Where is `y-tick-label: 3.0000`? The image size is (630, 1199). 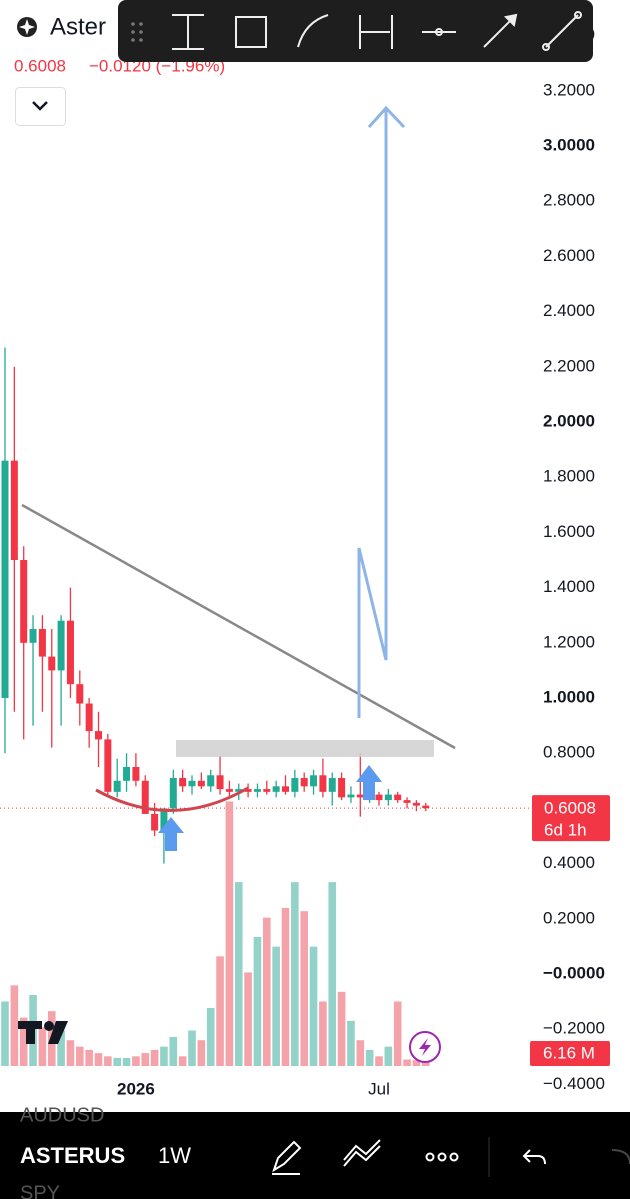 y-tick-label: 3.0000 is located at coordinates (569, 144).